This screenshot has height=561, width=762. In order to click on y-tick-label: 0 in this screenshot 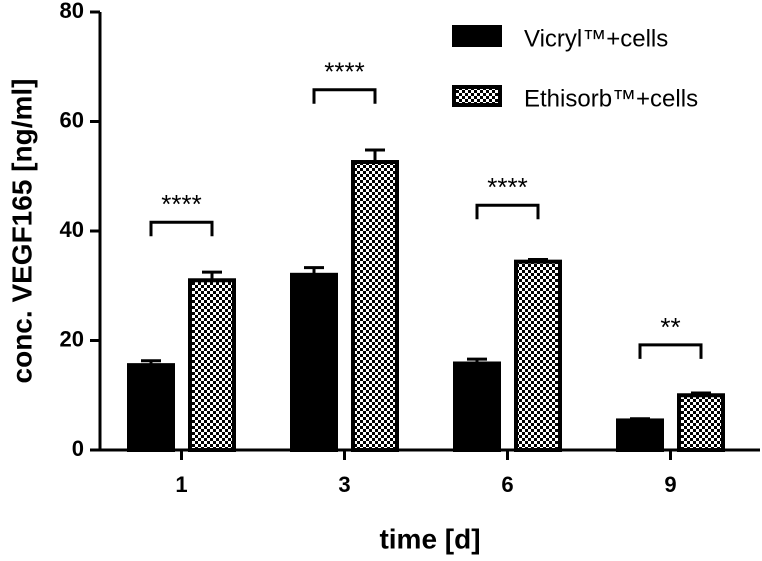, I will do `click(78, 448)`.